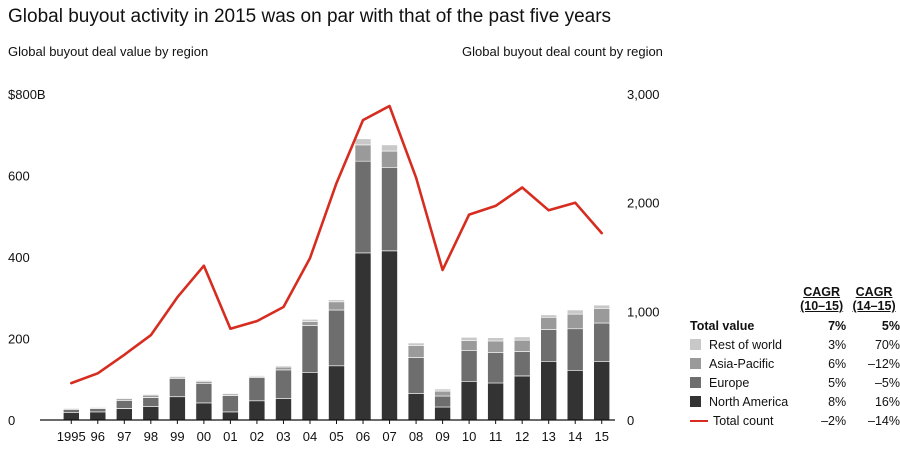 The width and height of the screenshot is (900, 452). What do you see at coordinates (19, 339) in the screenshot?
I see `left-y-tick-label: 200` at bounding box center [19, 339].